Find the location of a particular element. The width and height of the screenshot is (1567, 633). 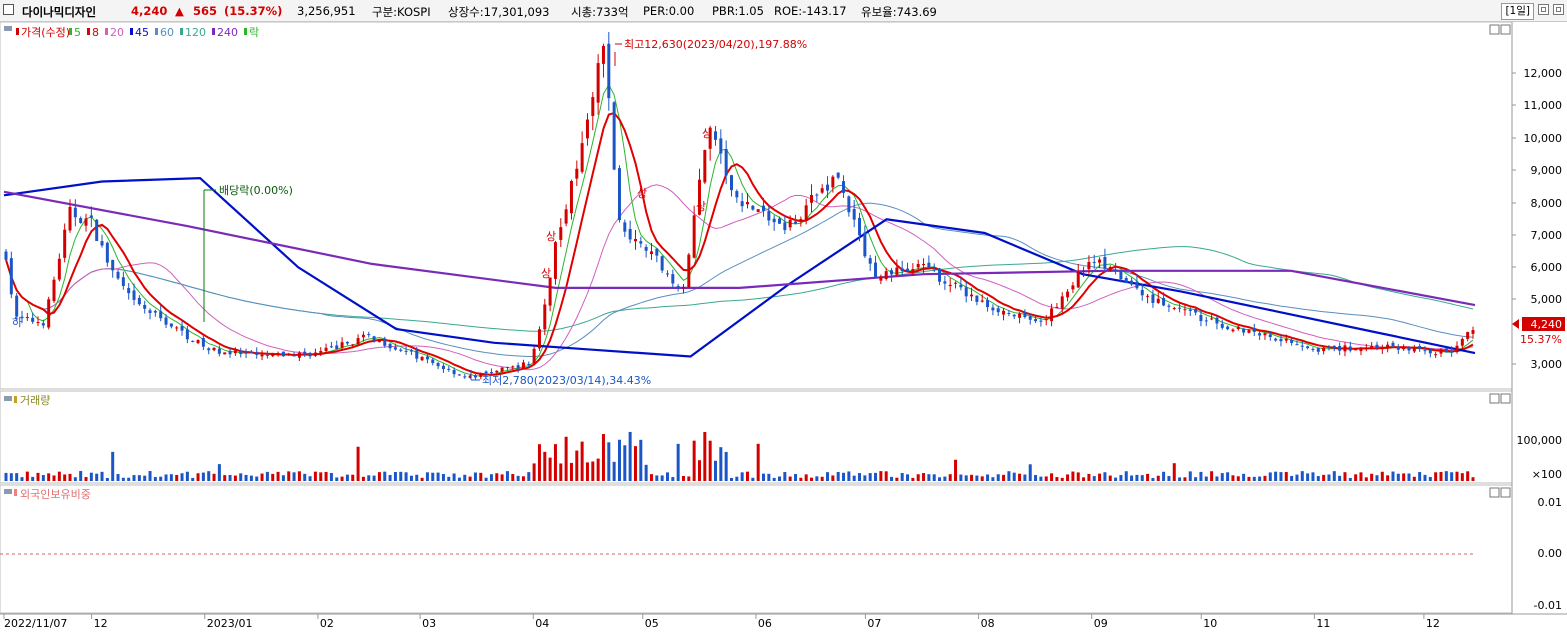

y-tick-label: 5,000 is located at coordinates (1547, 299).